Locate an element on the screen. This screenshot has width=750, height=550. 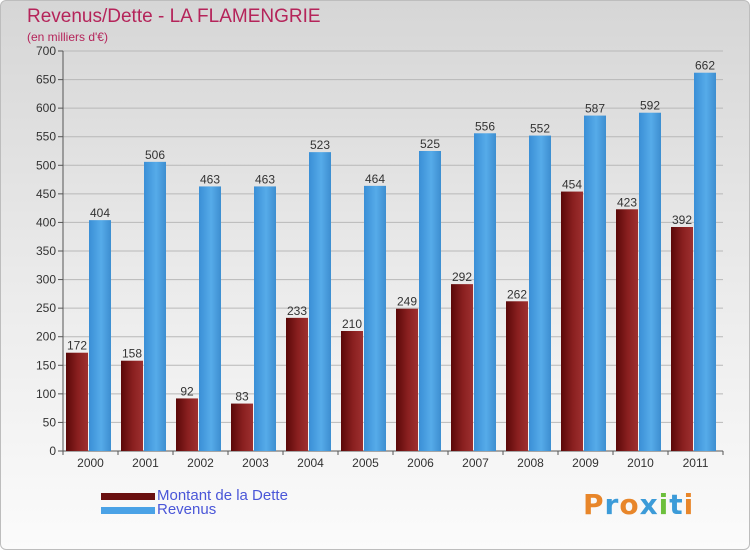
y-tick-label: 400 is located at coordinates (46, 222).